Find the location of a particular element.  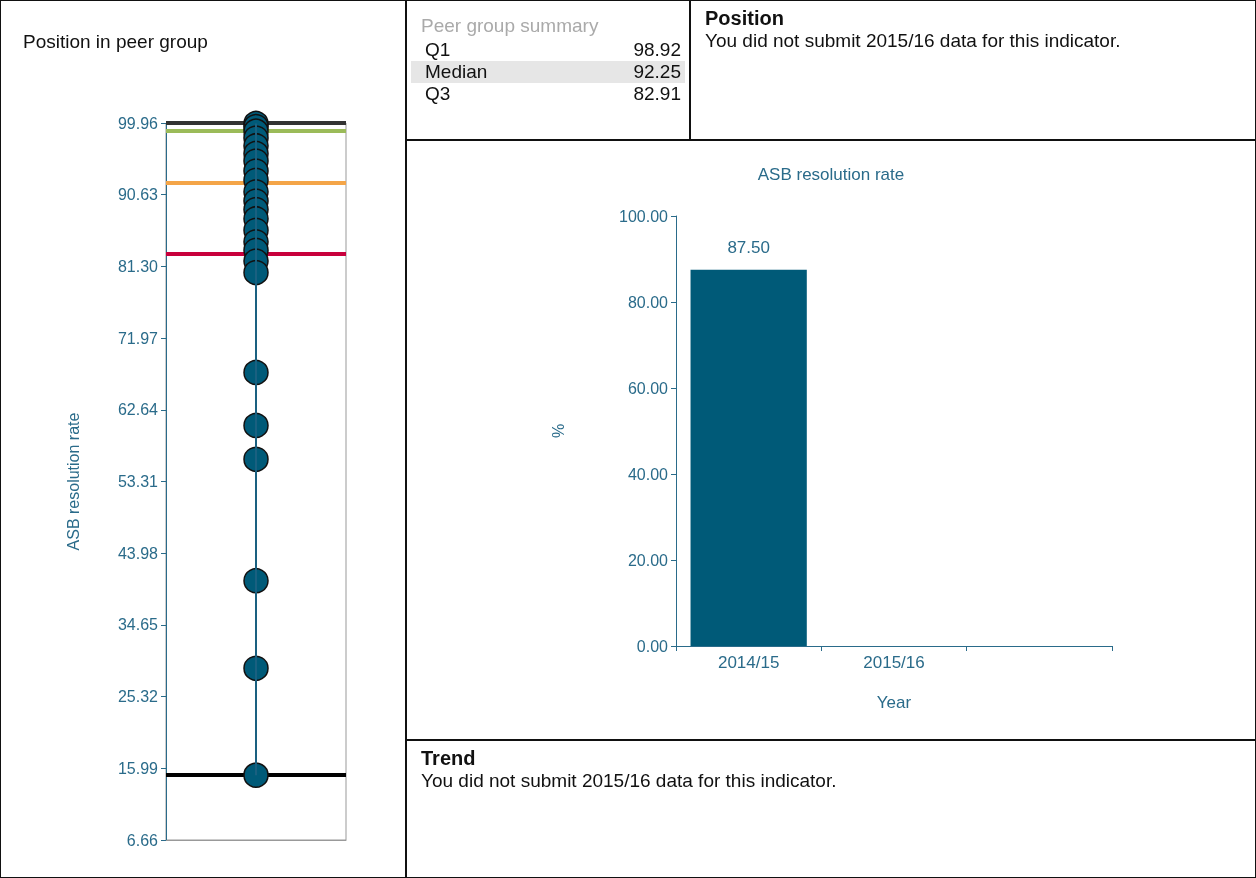

y-tick-label: 20.00 is located at coordinates (648, 560).